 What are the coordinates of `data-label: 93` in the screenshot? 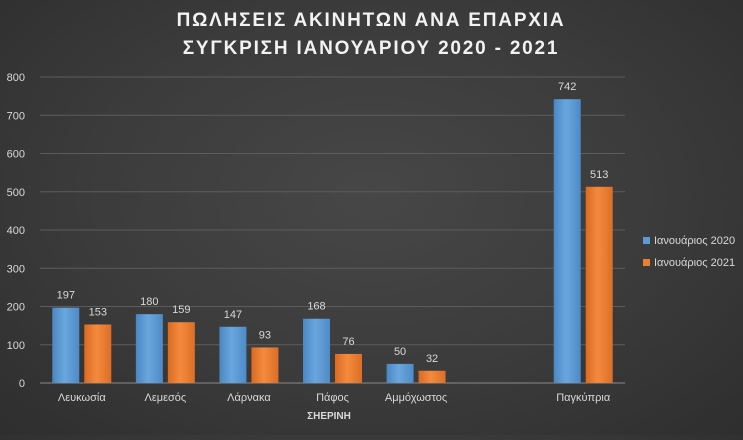 It's located at (265, 335).